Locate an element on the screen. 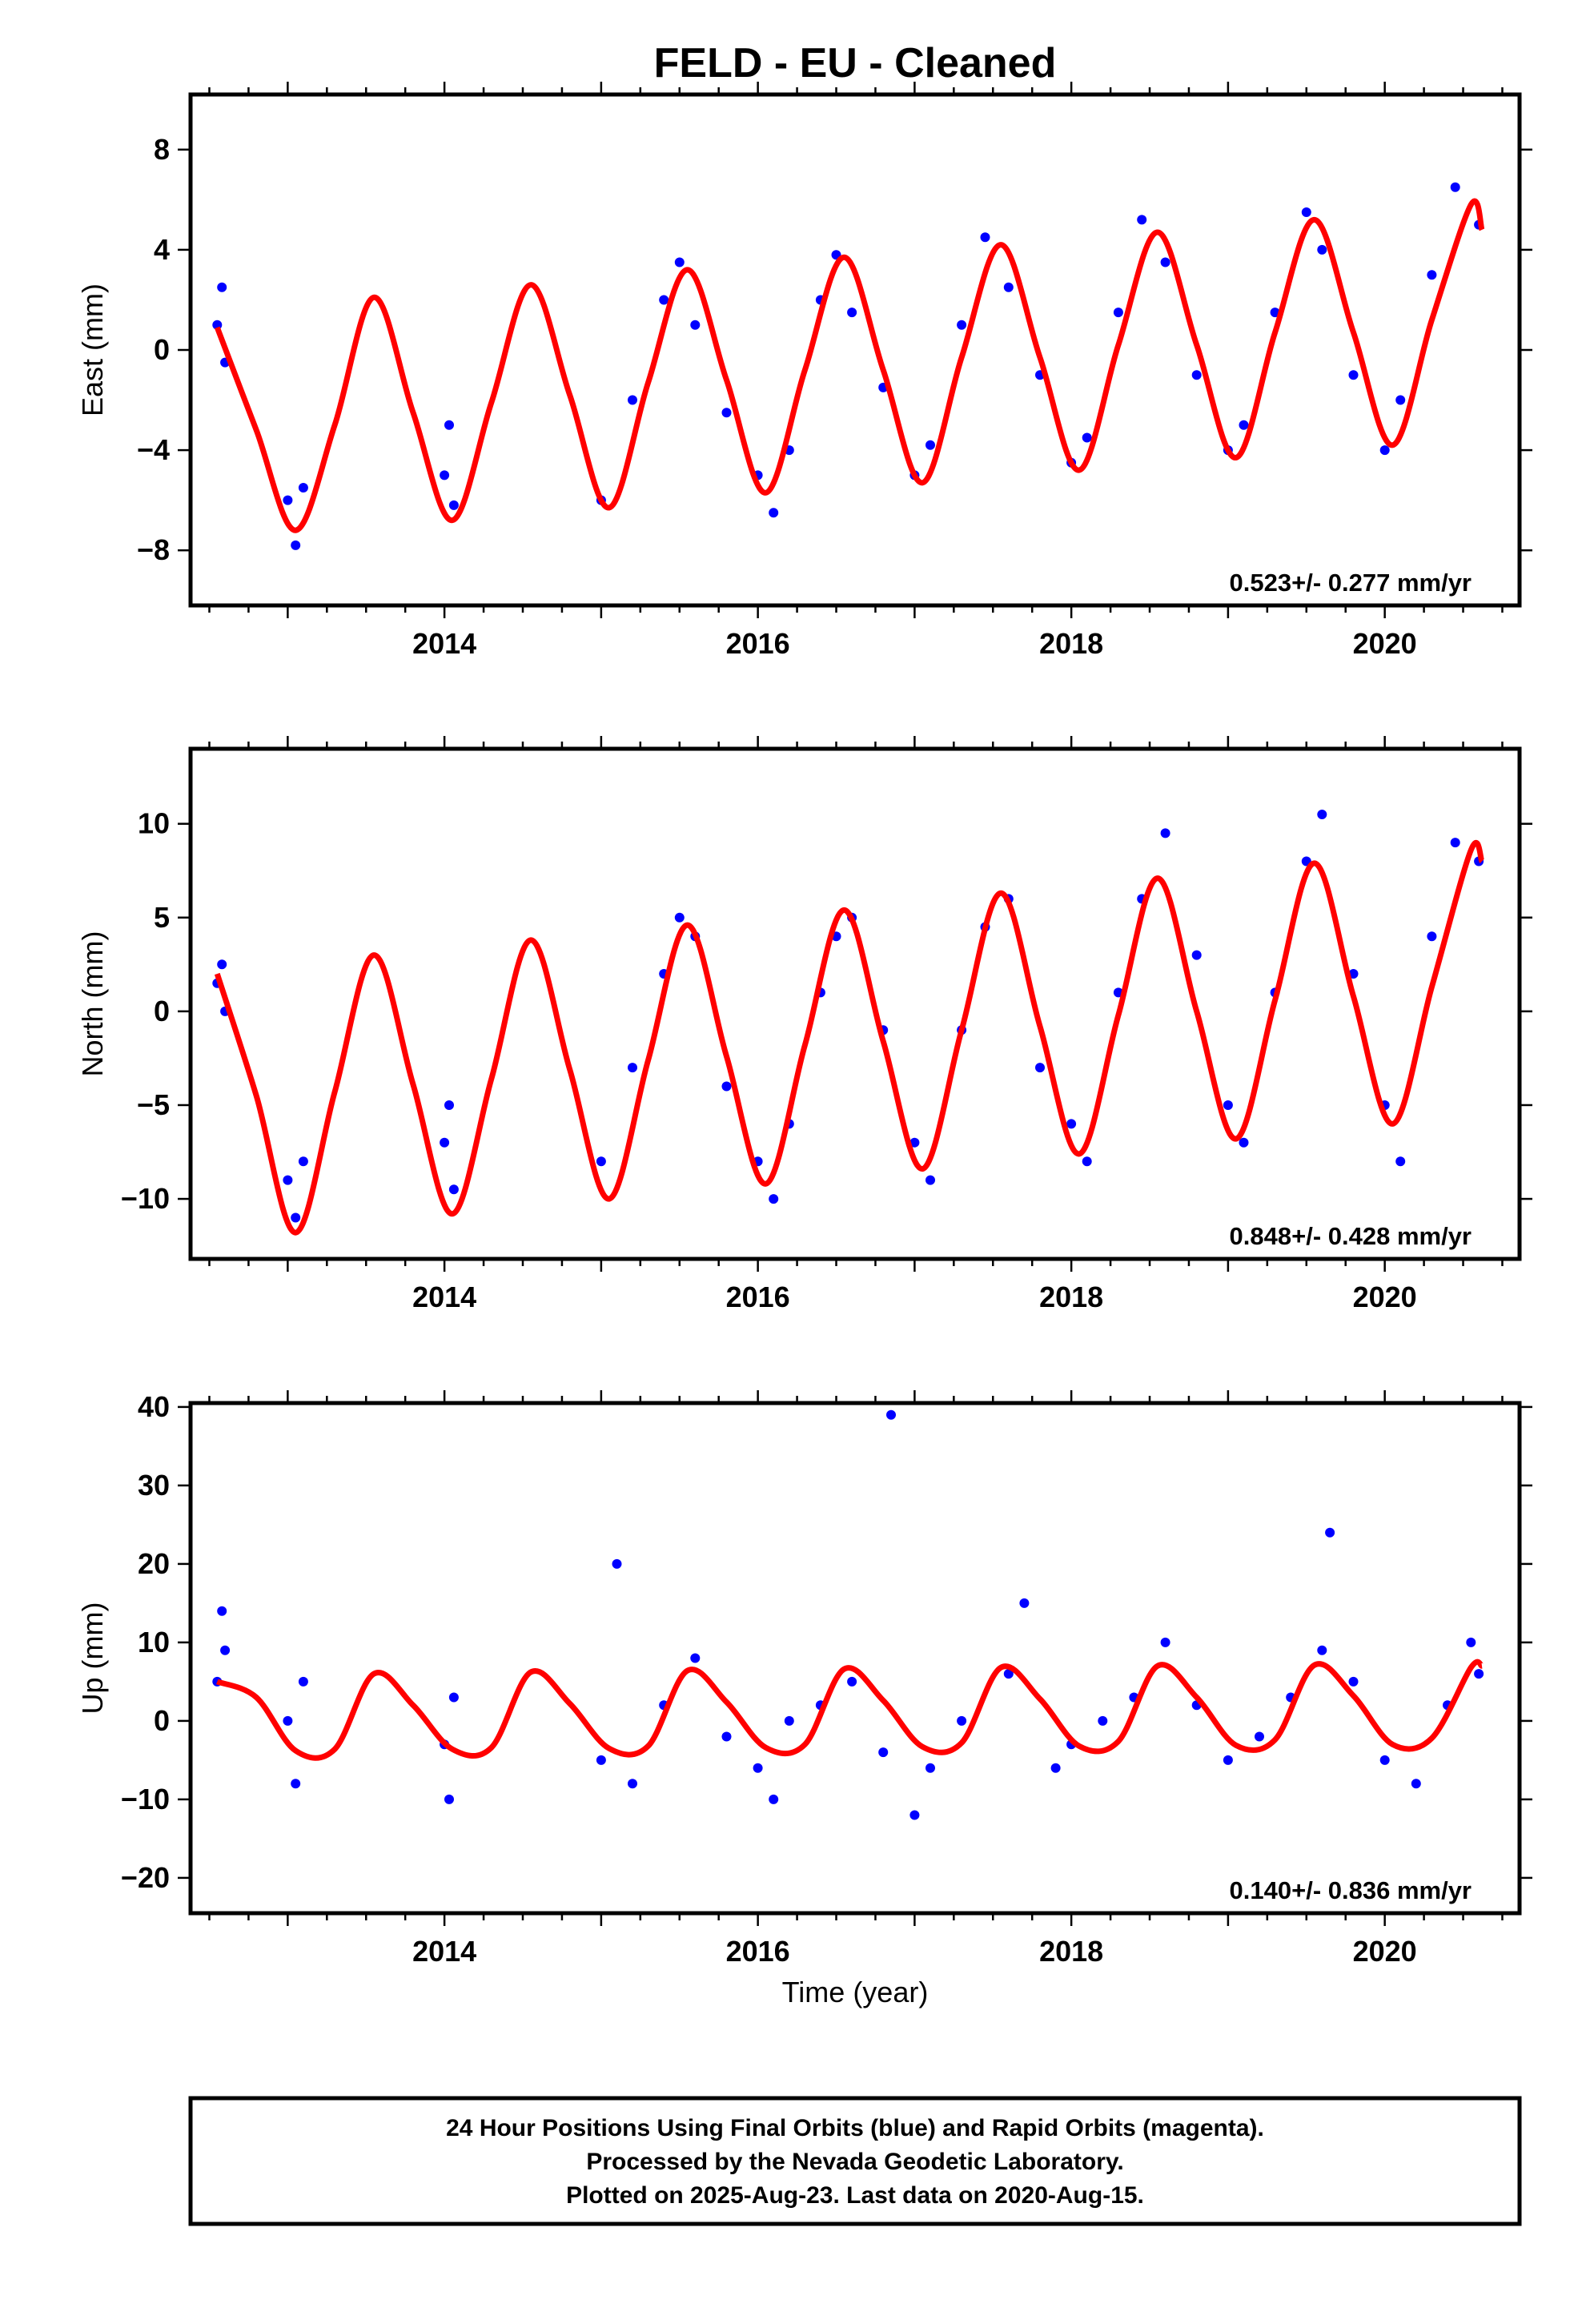  up-points is located at coordinates (848, 1614).